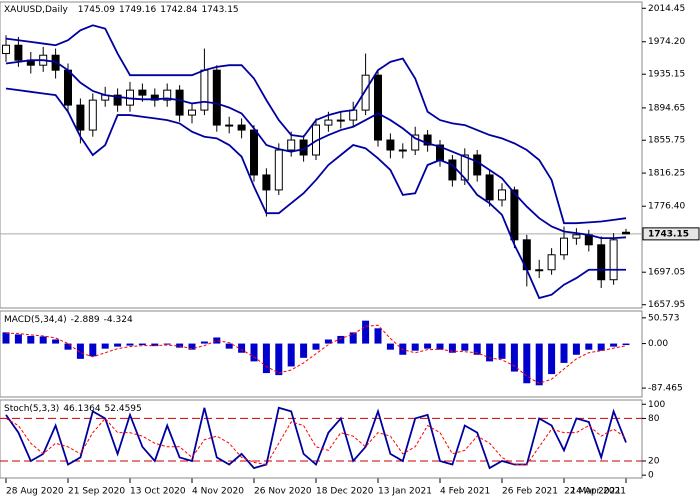 The width and height of the screenshot is (700, 500). Describe the element at coordinates (656, 405) in the screenshot. I see `y-tick-label: 100` at that location.